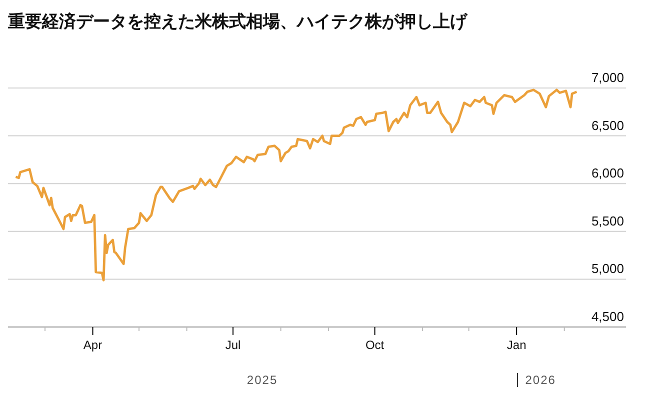 This screenshot has width=646, height=415. What do you see at coordinates (262, 380) in the screenshot?
I see `text: 2025` at bounding box center [262, 380].